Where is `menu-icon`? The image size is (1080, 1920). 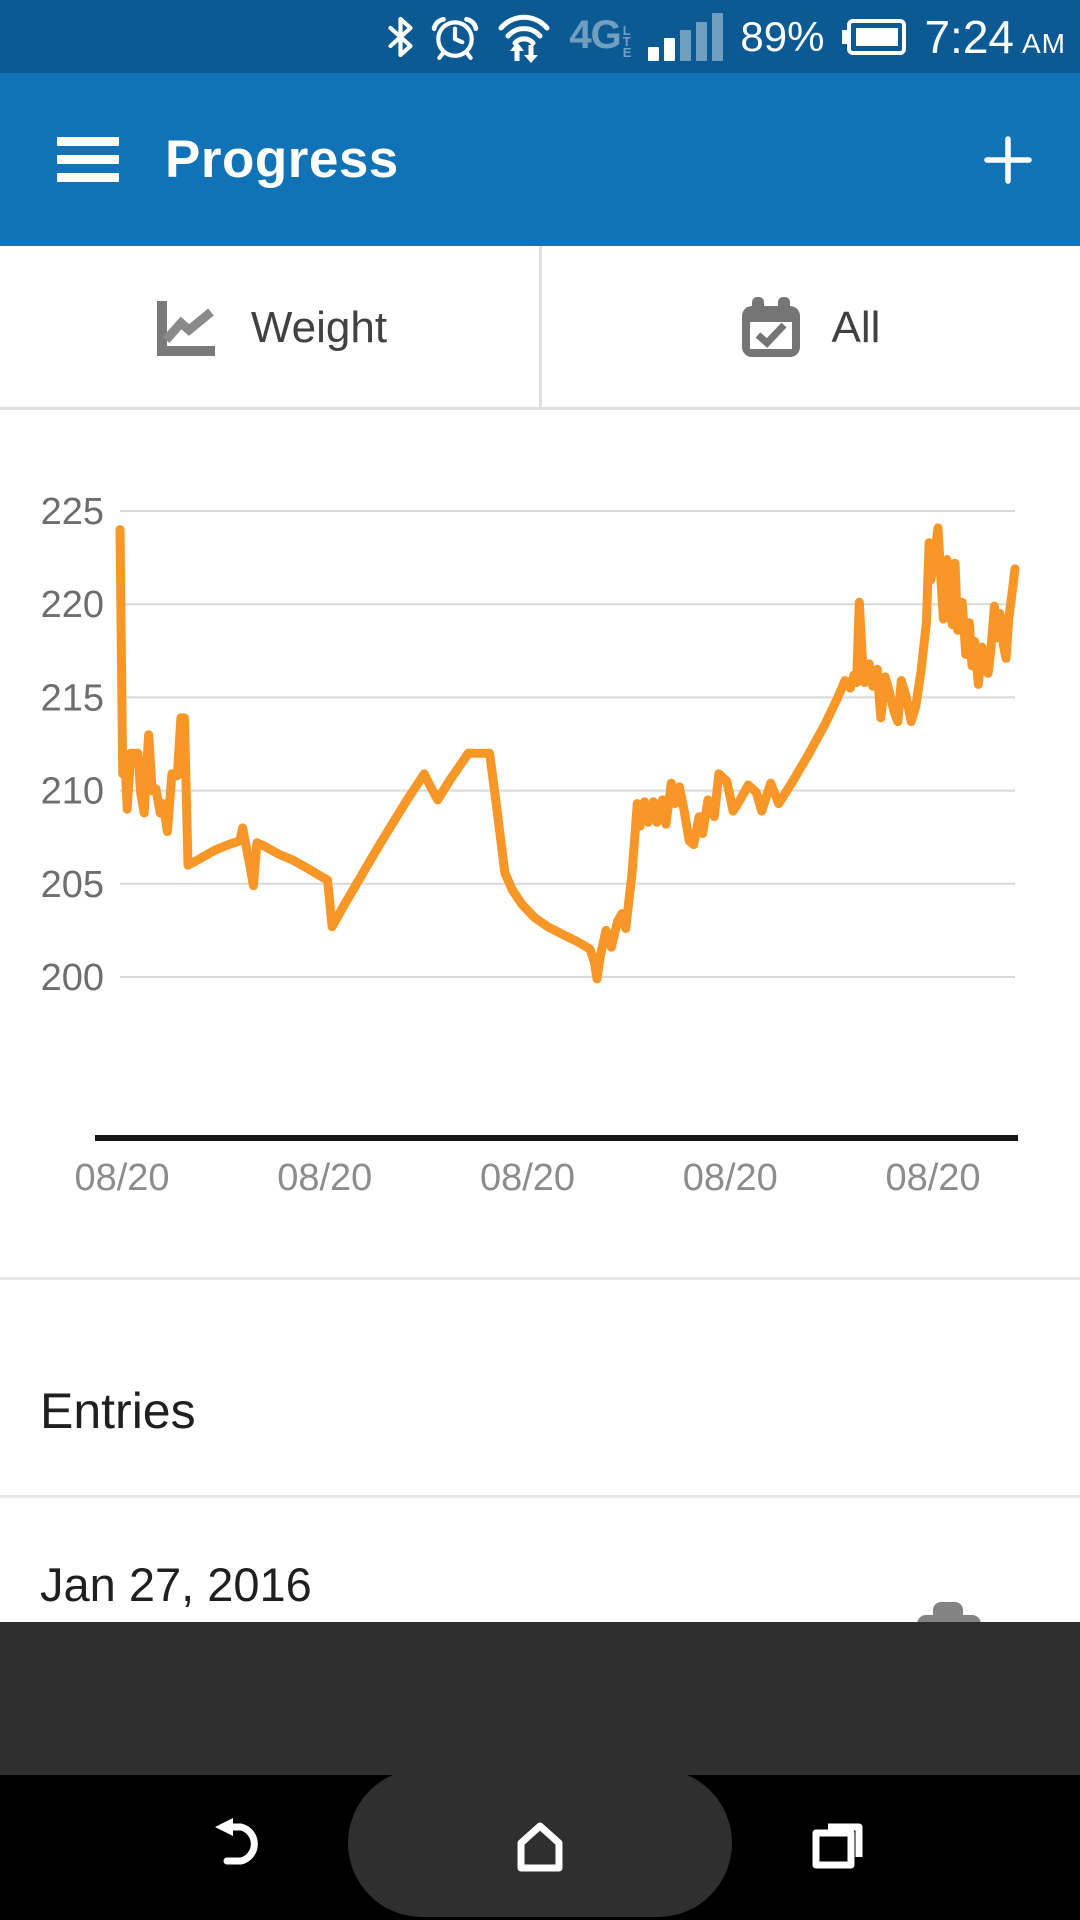 menu-icon is located at coordinates (88, 159).